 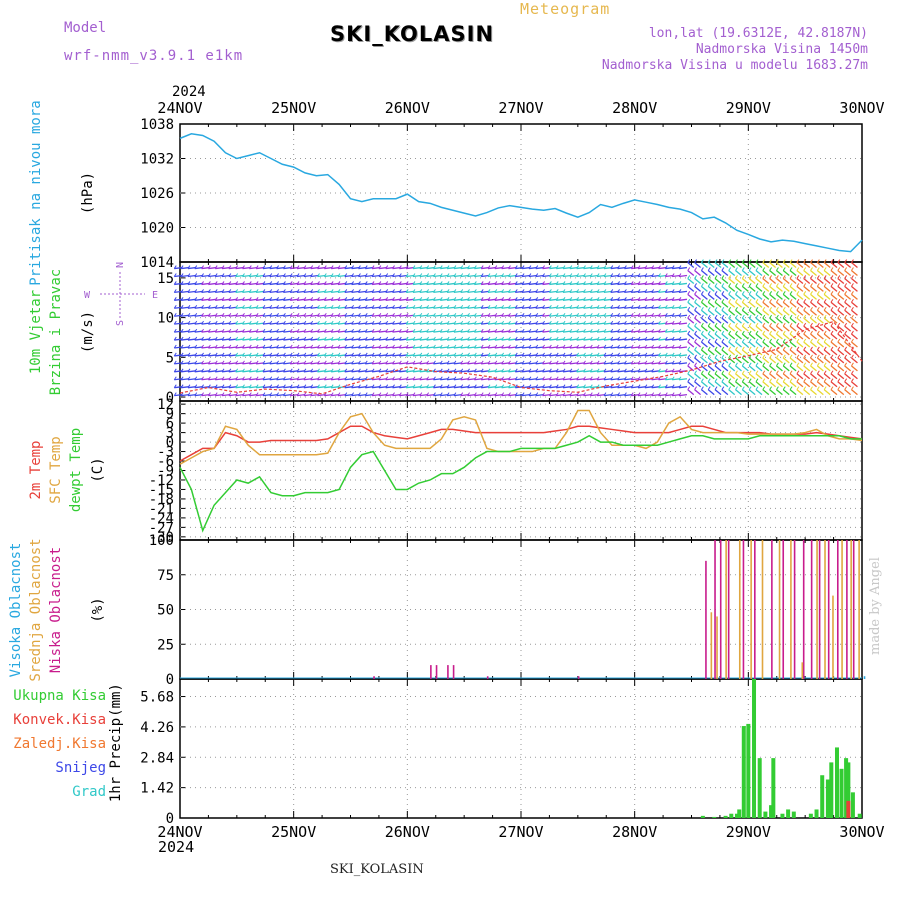 I want to click on cloud-unit: (%), so click(x=98, y=609).